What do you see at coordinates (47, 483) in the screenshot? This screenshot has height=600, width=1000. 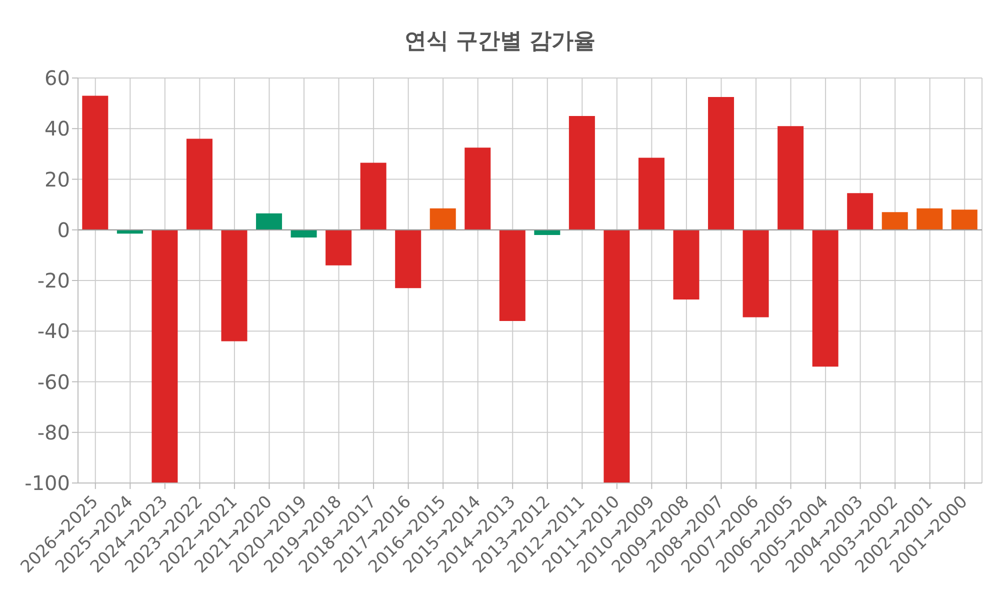 I see `y-tick-label: -100` at bounding box center [47, 483].